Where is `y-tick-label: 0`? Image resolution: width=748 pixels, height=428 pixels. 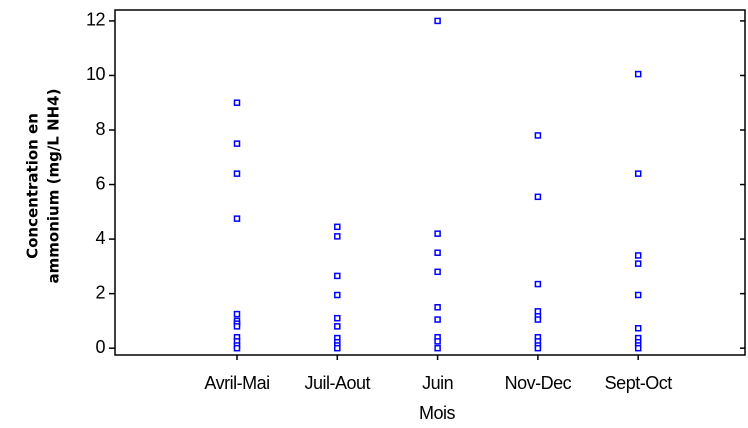 y-tick-label: 0 is located at coordinates (100, 347).